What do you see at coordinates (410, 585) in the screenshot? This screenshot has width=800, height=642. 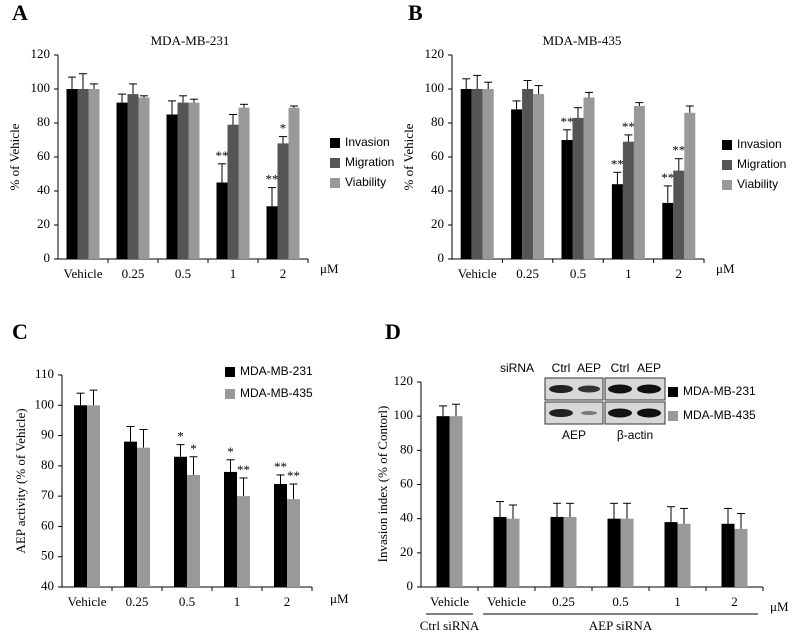 I see `y-tick-label: 0` at bounding box center [410, 585].